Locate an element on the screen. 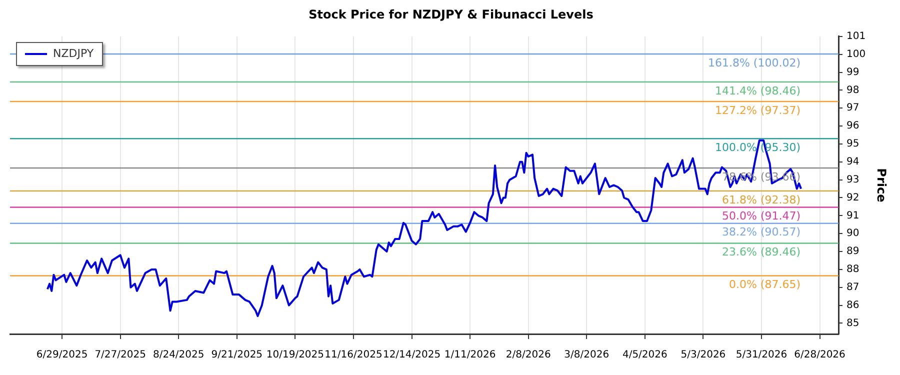 Image resolution: width=900 pixels, height=375 pixels. y-tick-label: 96 is located at coordinates (853, 126).